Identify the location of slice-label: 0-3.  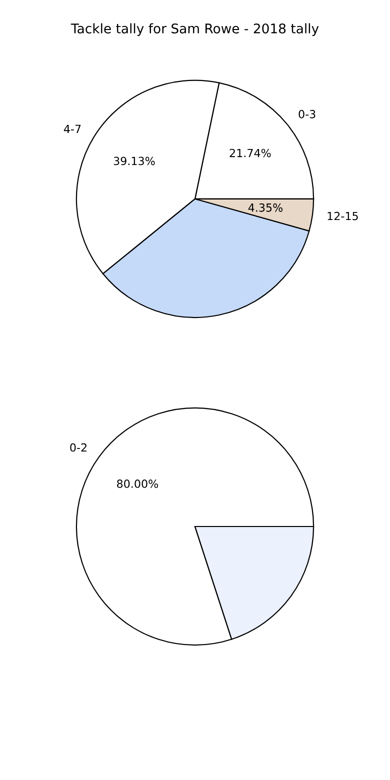
(307, 114).